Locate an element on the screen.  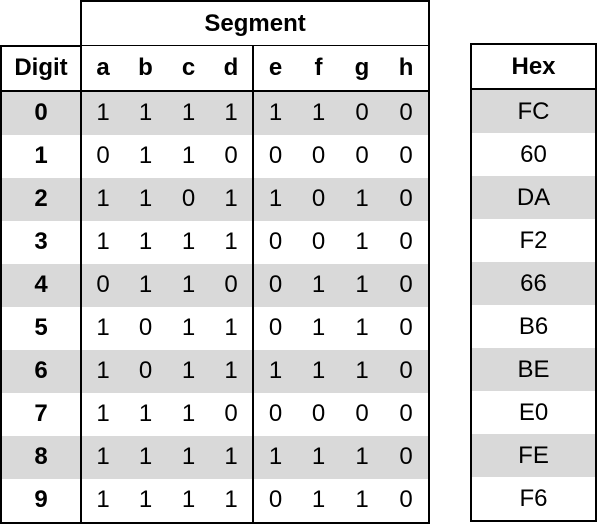
hex-cell: 60 is located at coordinates (533, 154).